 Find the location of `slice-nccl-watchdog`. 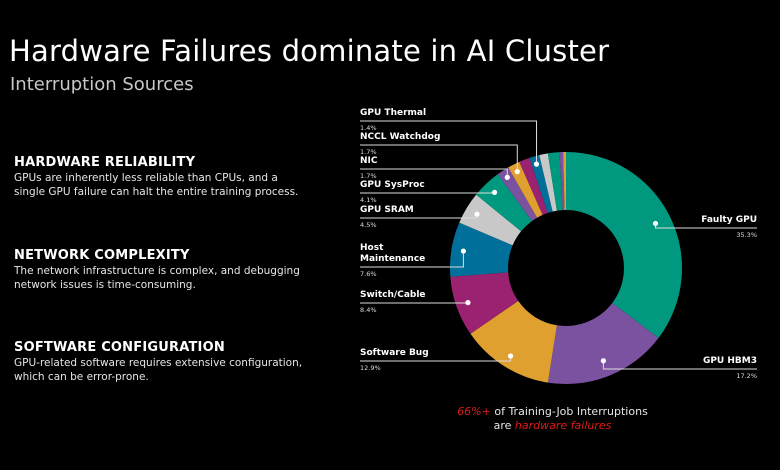

slice-nccl-watchdog is located at coordinates (525, 189).